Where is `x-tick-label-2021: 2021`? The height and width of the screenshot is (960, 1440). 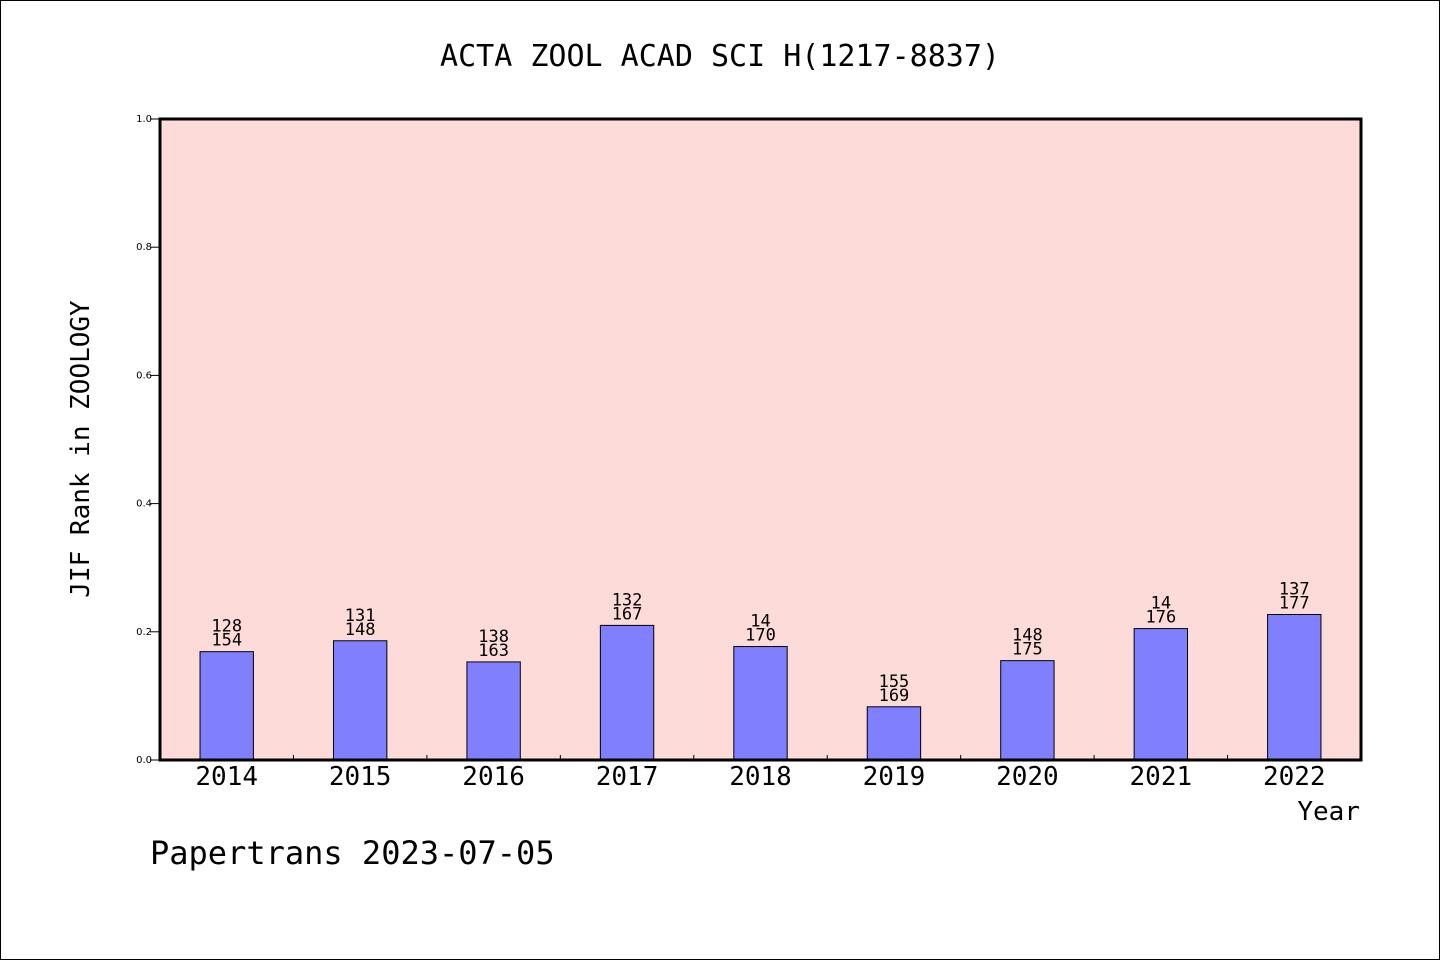
x-tick-label-2021: 2021 is located at coordinates (1161, 777).